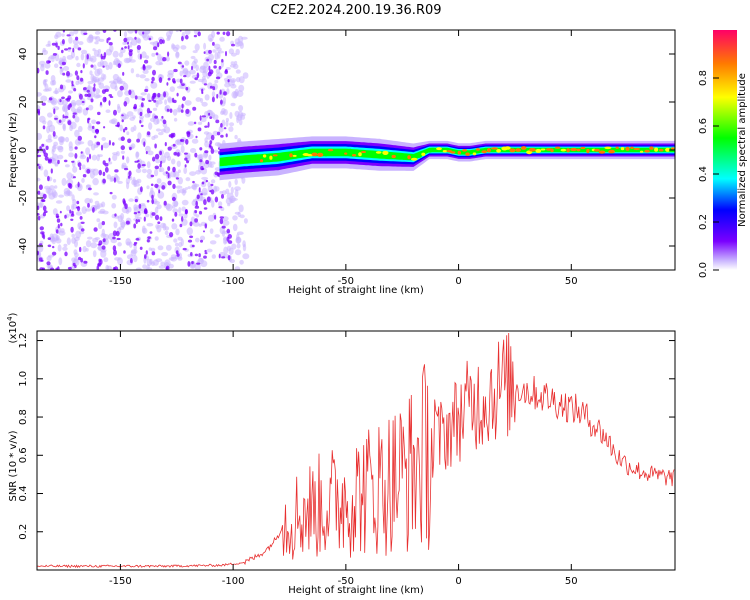  Describe the element at coordinates (355, 10) in the screenshot. I see `figure-title: C2E2.2024.200.19.36.R09` at that location.